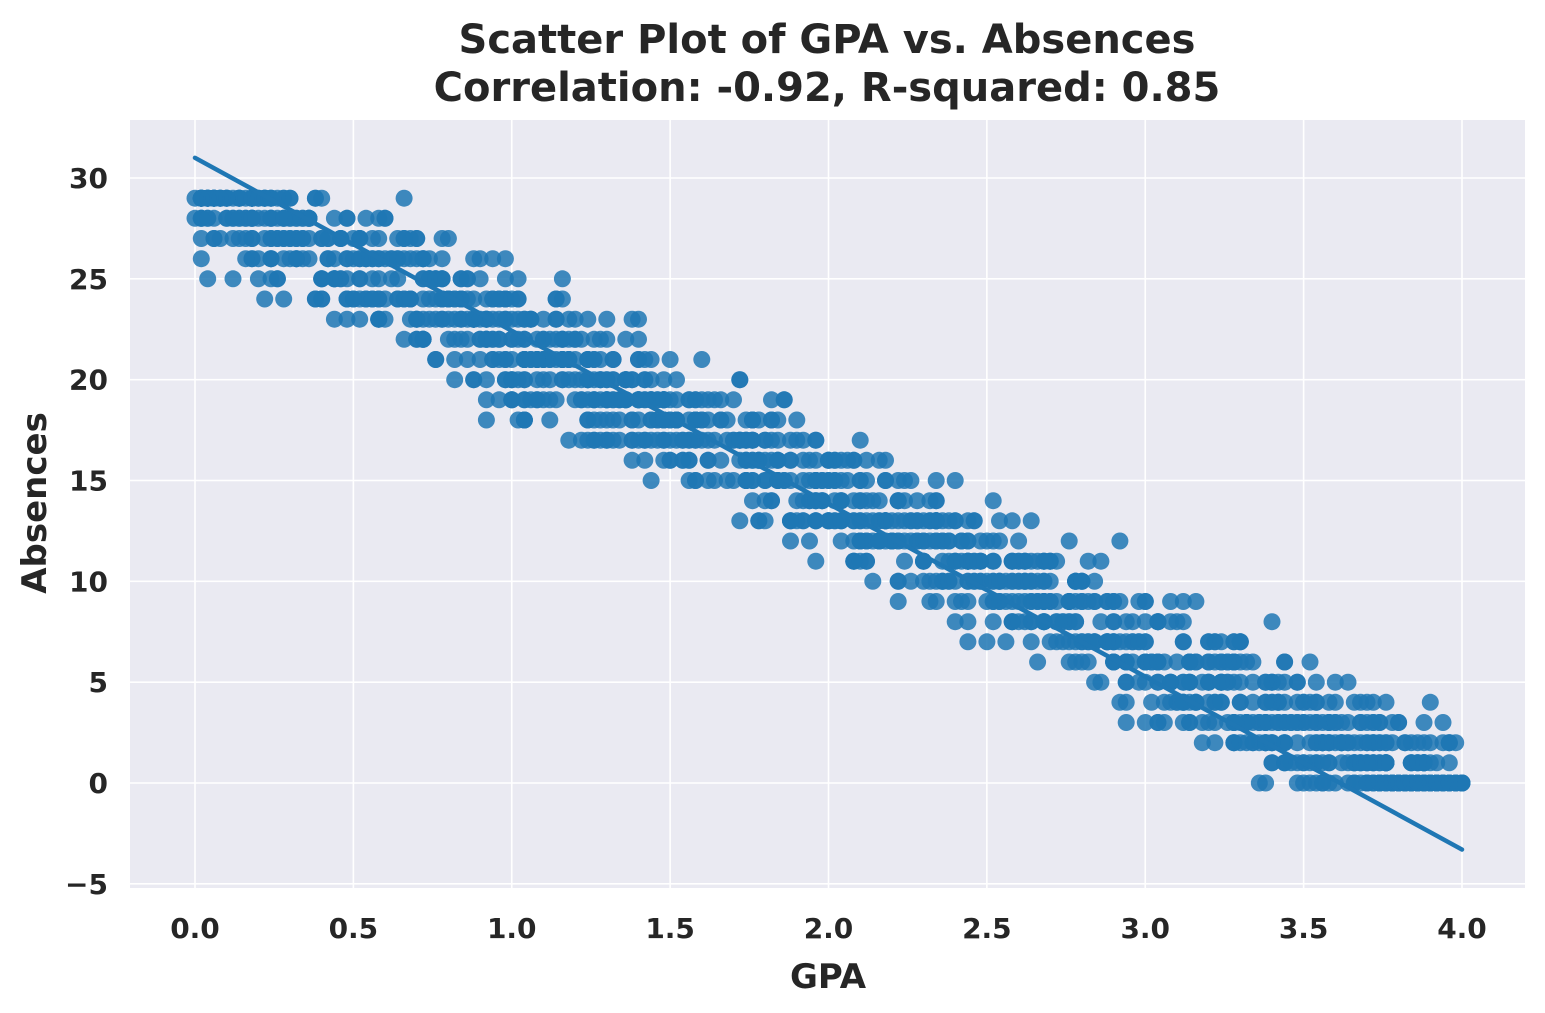  I want to click on y-tick-label: 20, so click(88, 380).